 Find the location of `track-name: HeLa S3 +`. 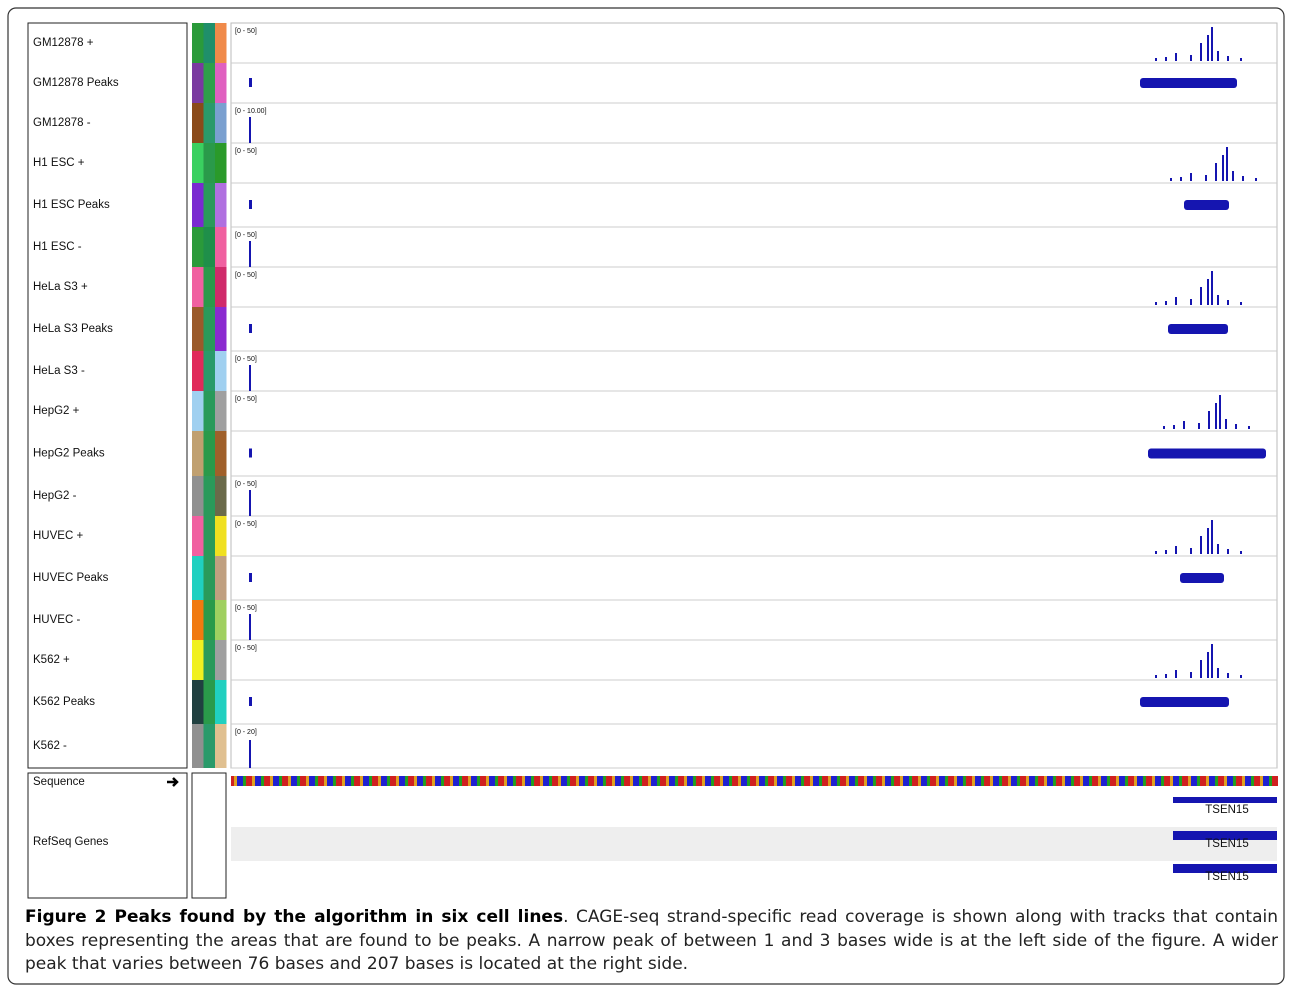

track-name: HeLa S3 + is located at coordinates (60, 287).